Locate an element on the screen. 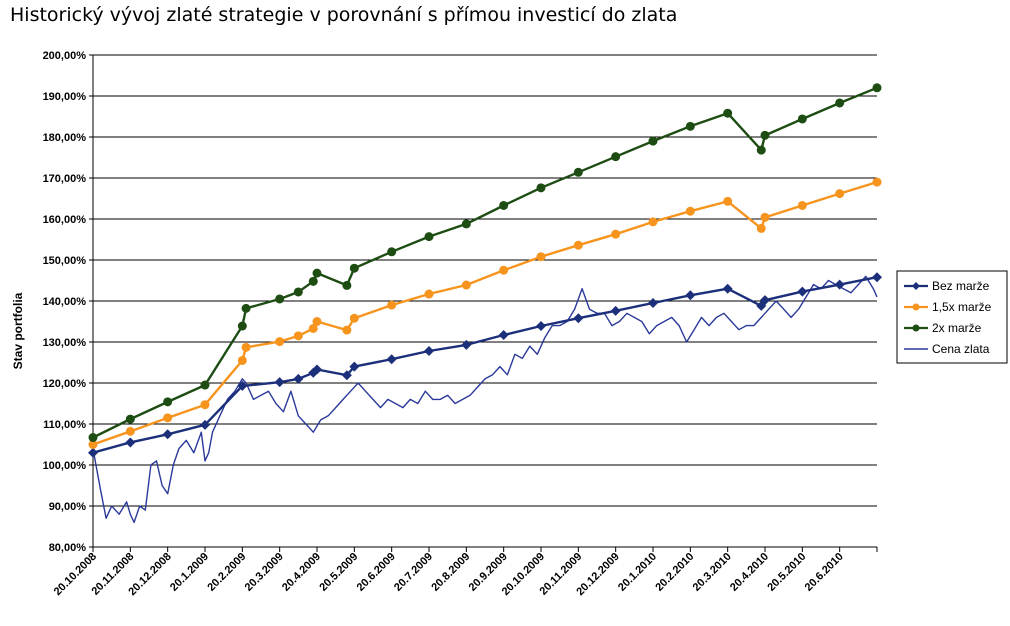  x-tick-label: 20.1.2010 is located at coordinates (637, 572).